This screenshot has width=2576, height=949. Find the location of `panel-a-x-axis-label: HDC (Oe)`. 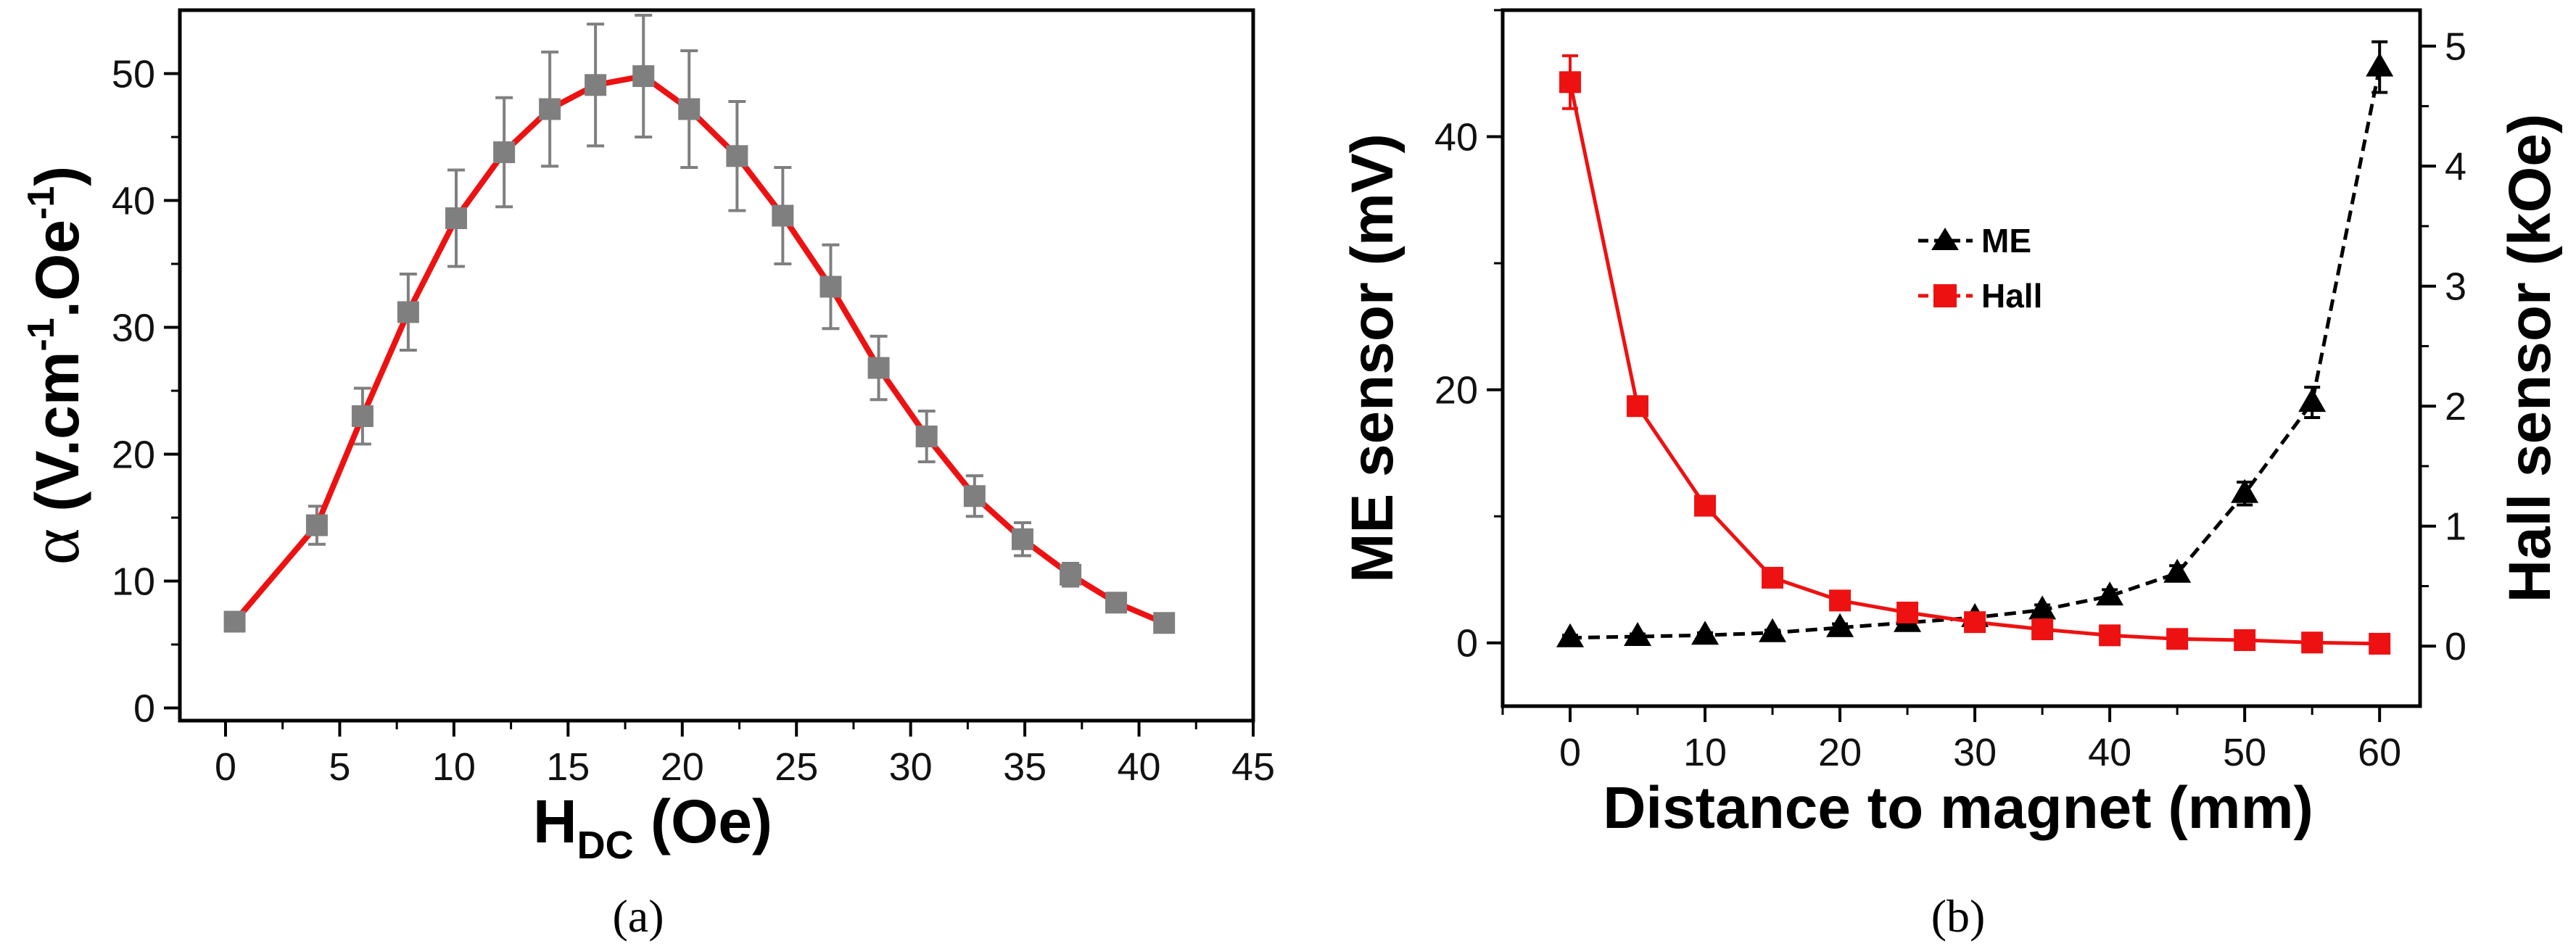

panel-a-x-axis-label: HDC (Oe) is located at coordinates (652, 827).